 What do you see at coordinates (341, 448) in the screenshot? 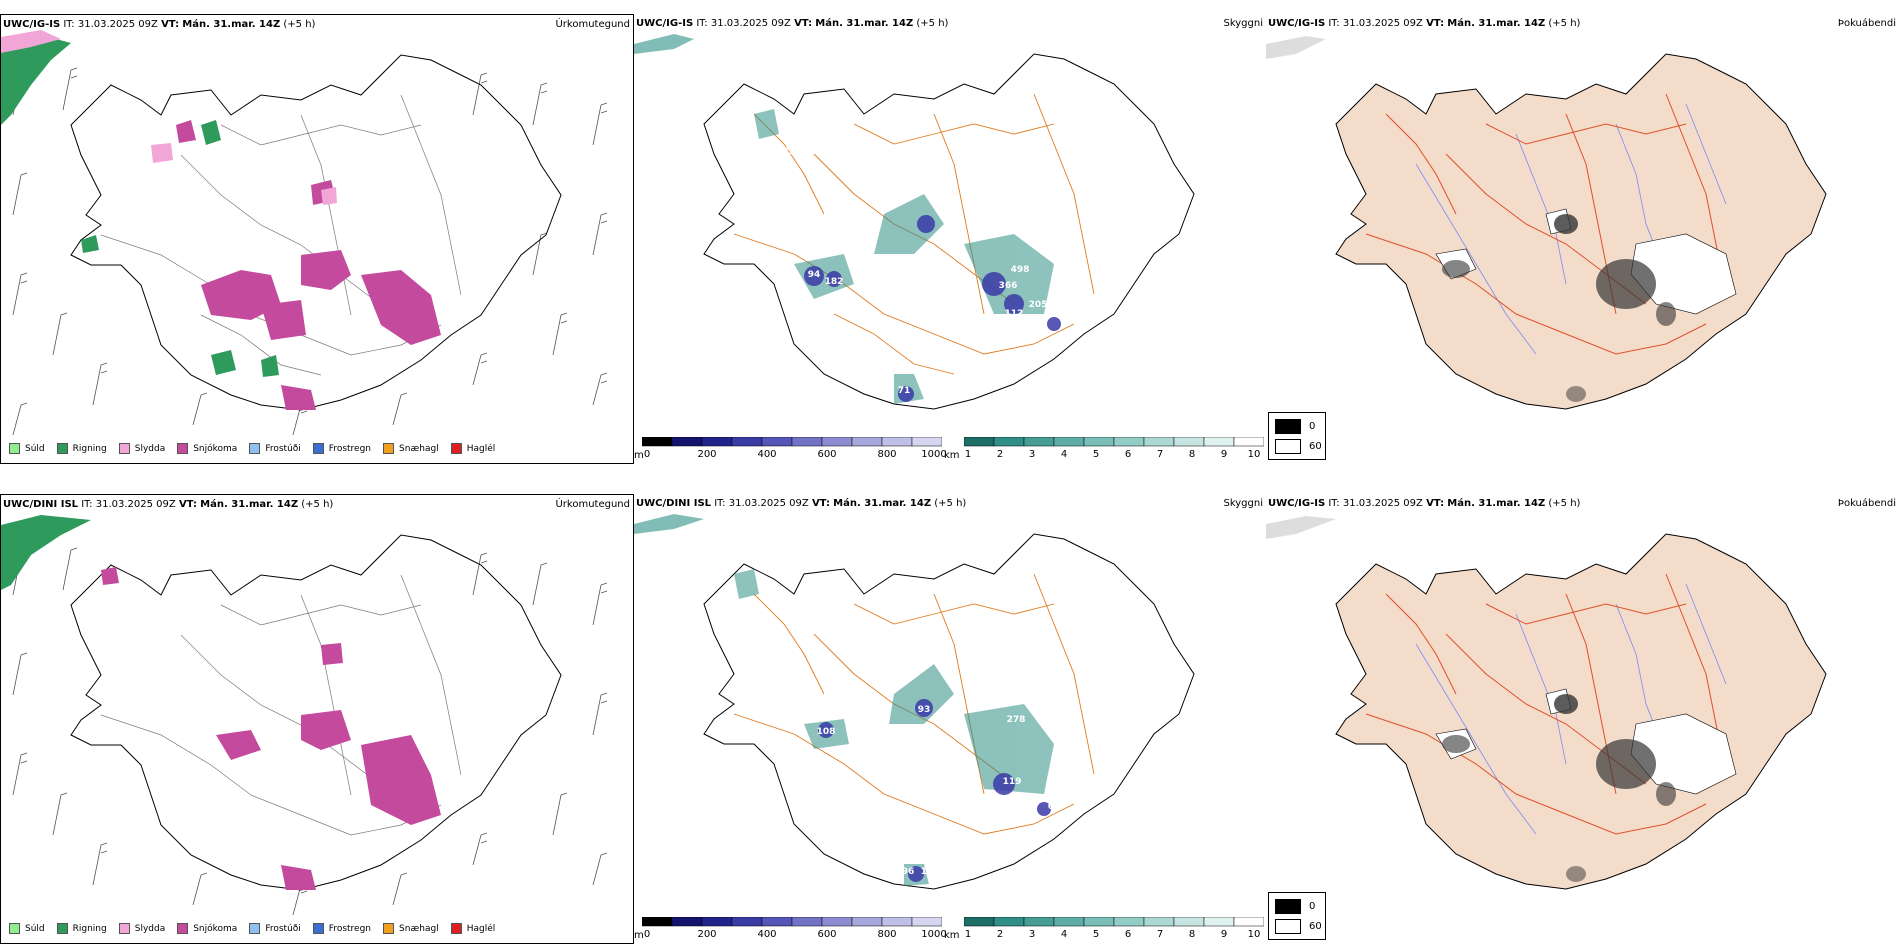
I see `legend-item: Frostregn` at bounding box center [341, 448].